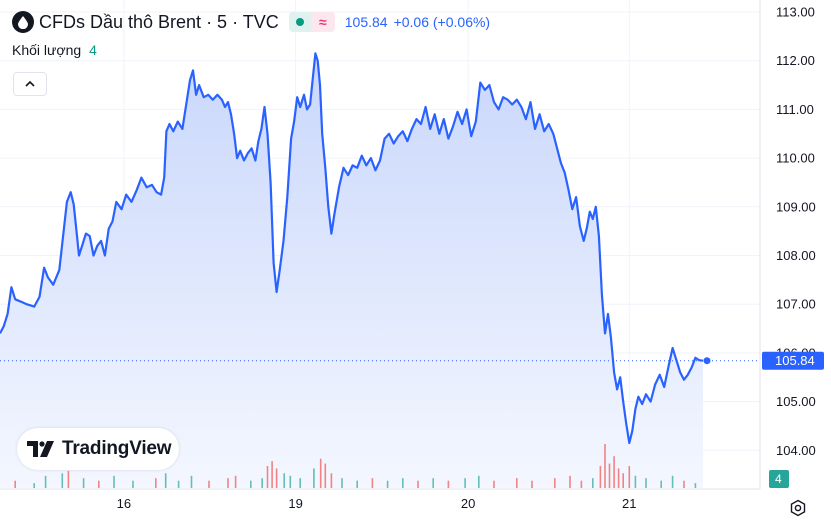 Image resolution: width=831 pixels, height=527 pixels. What do you see at coordinates (322, 22) in the screenshot?
I see `delayed-data-icon: ≈` at bounding box center [322, 22].